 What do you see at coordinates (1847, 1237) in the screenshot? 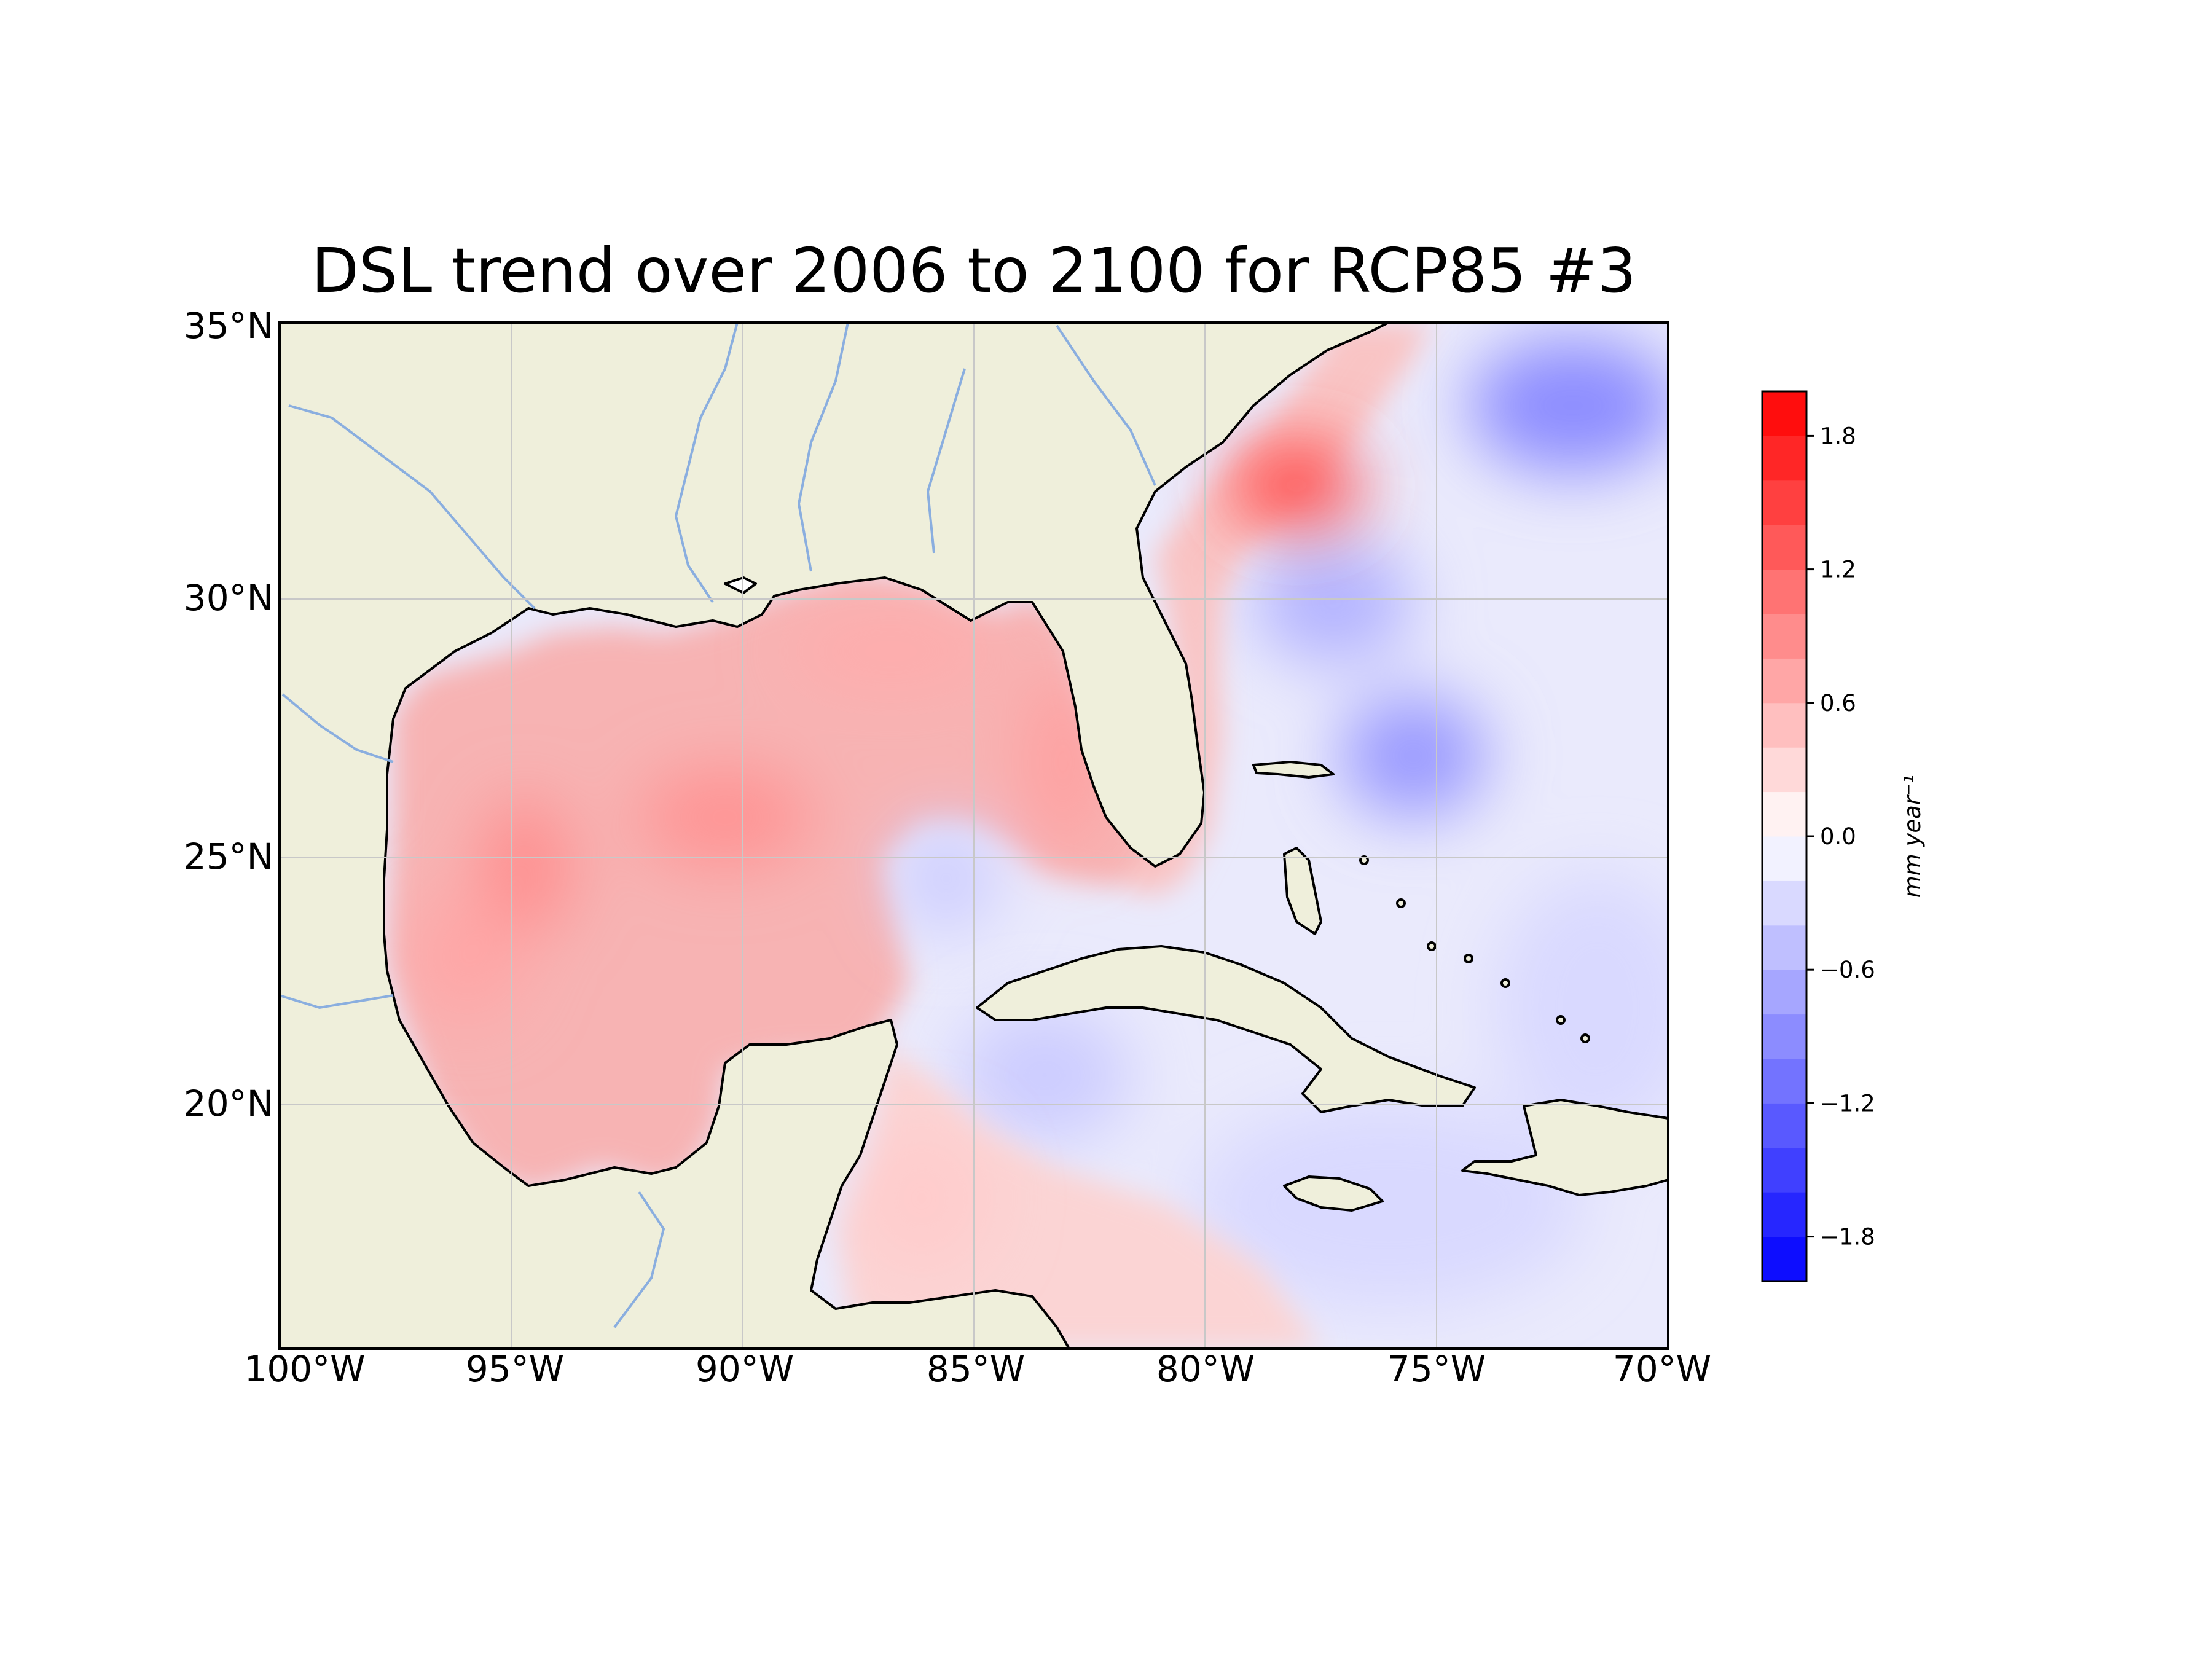
I see `colorbar-tick-label: −1.8` at bounding box center [1847, 1237].